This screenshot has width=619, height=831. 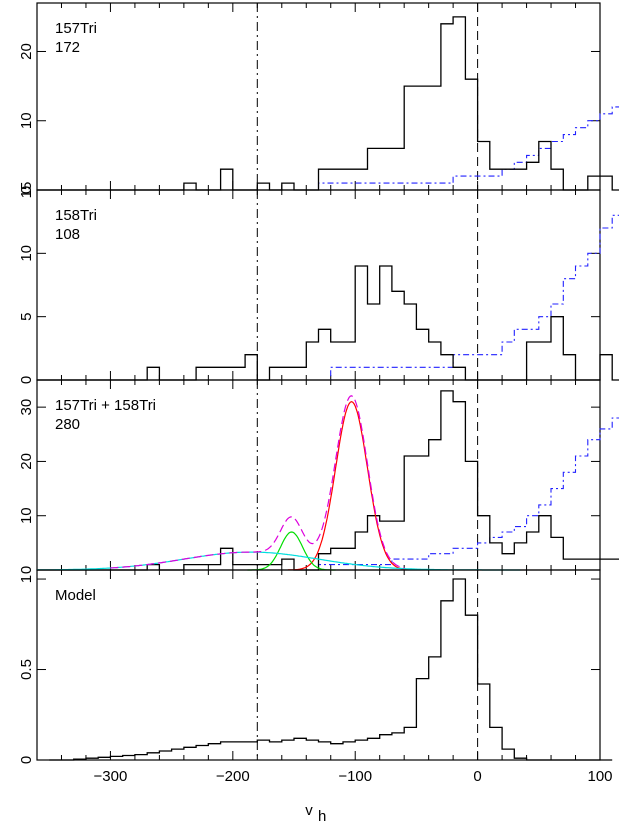 I want to click on y-tick-label: 0.5, so click(x=26, y=669).